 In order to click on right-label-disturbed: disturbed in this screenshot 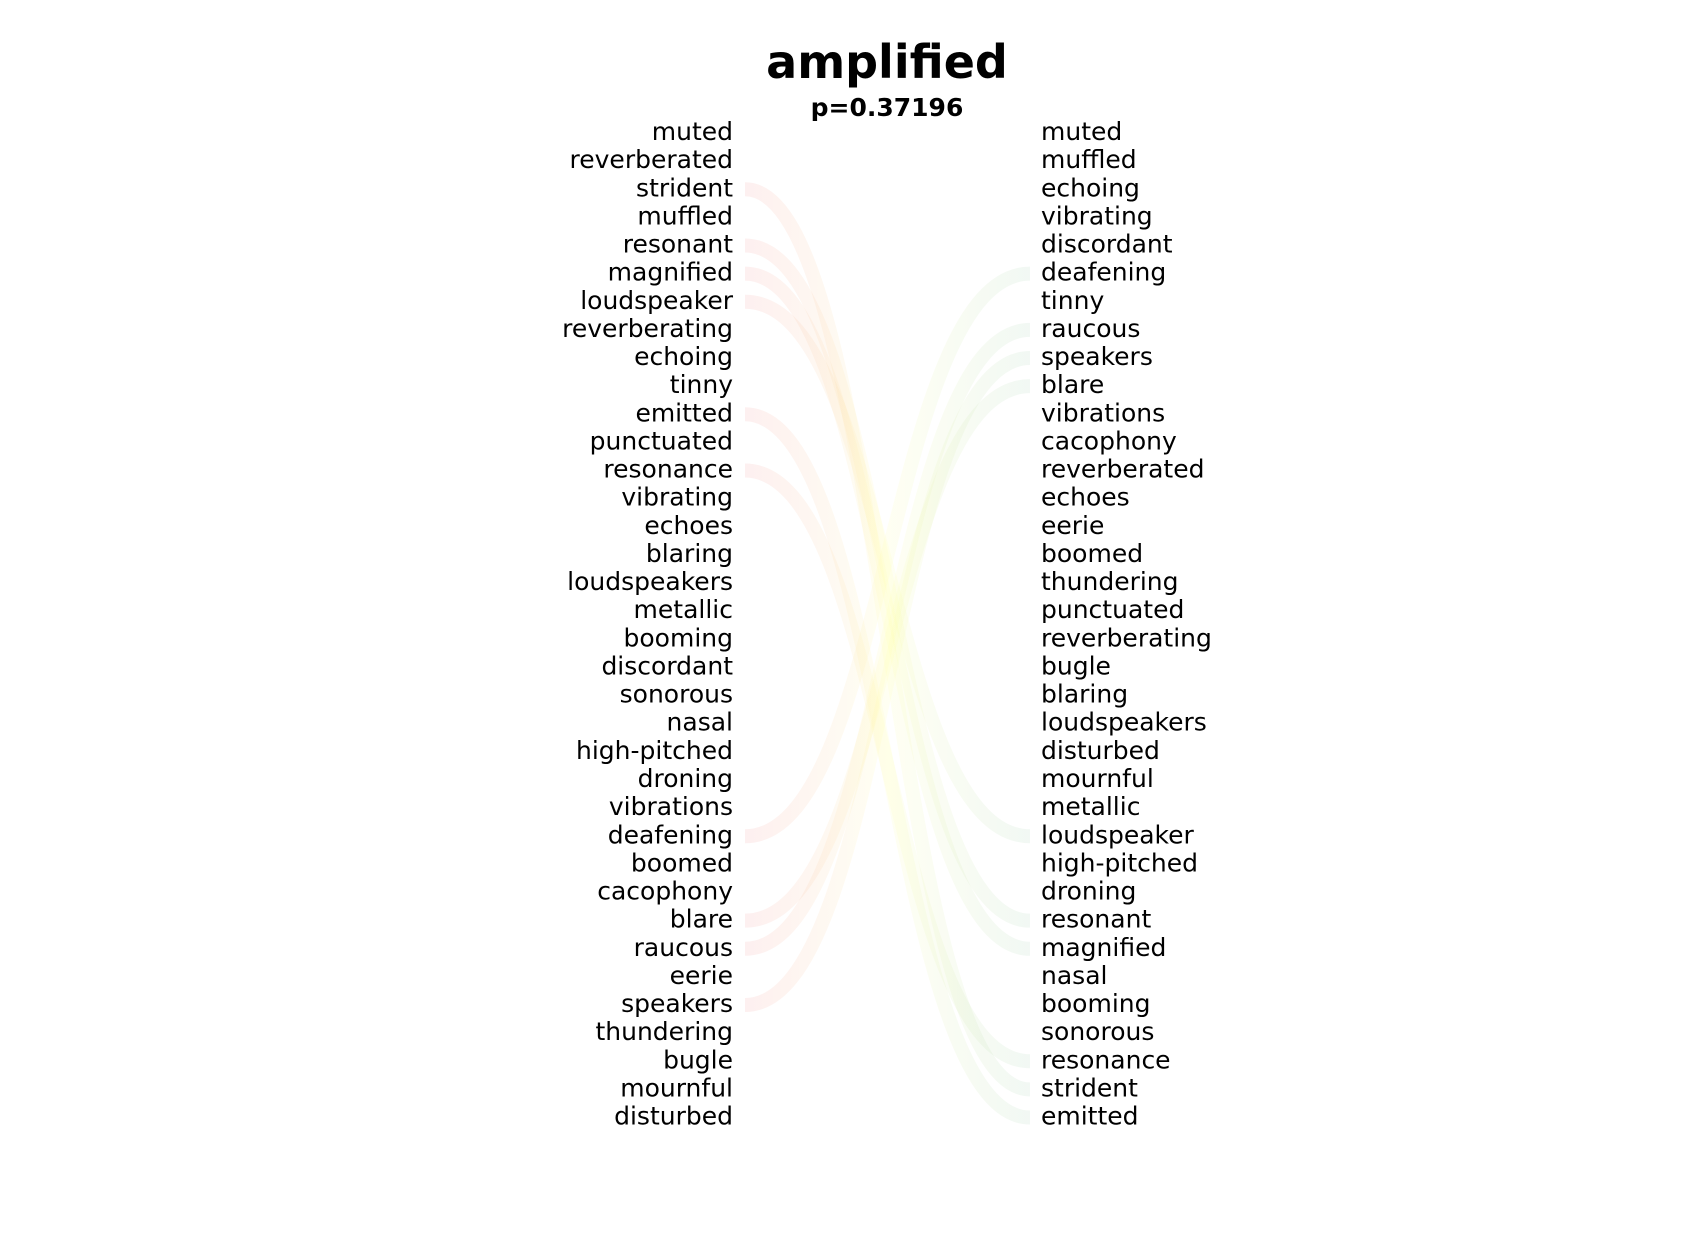, I will do `click(1100, 750)`.